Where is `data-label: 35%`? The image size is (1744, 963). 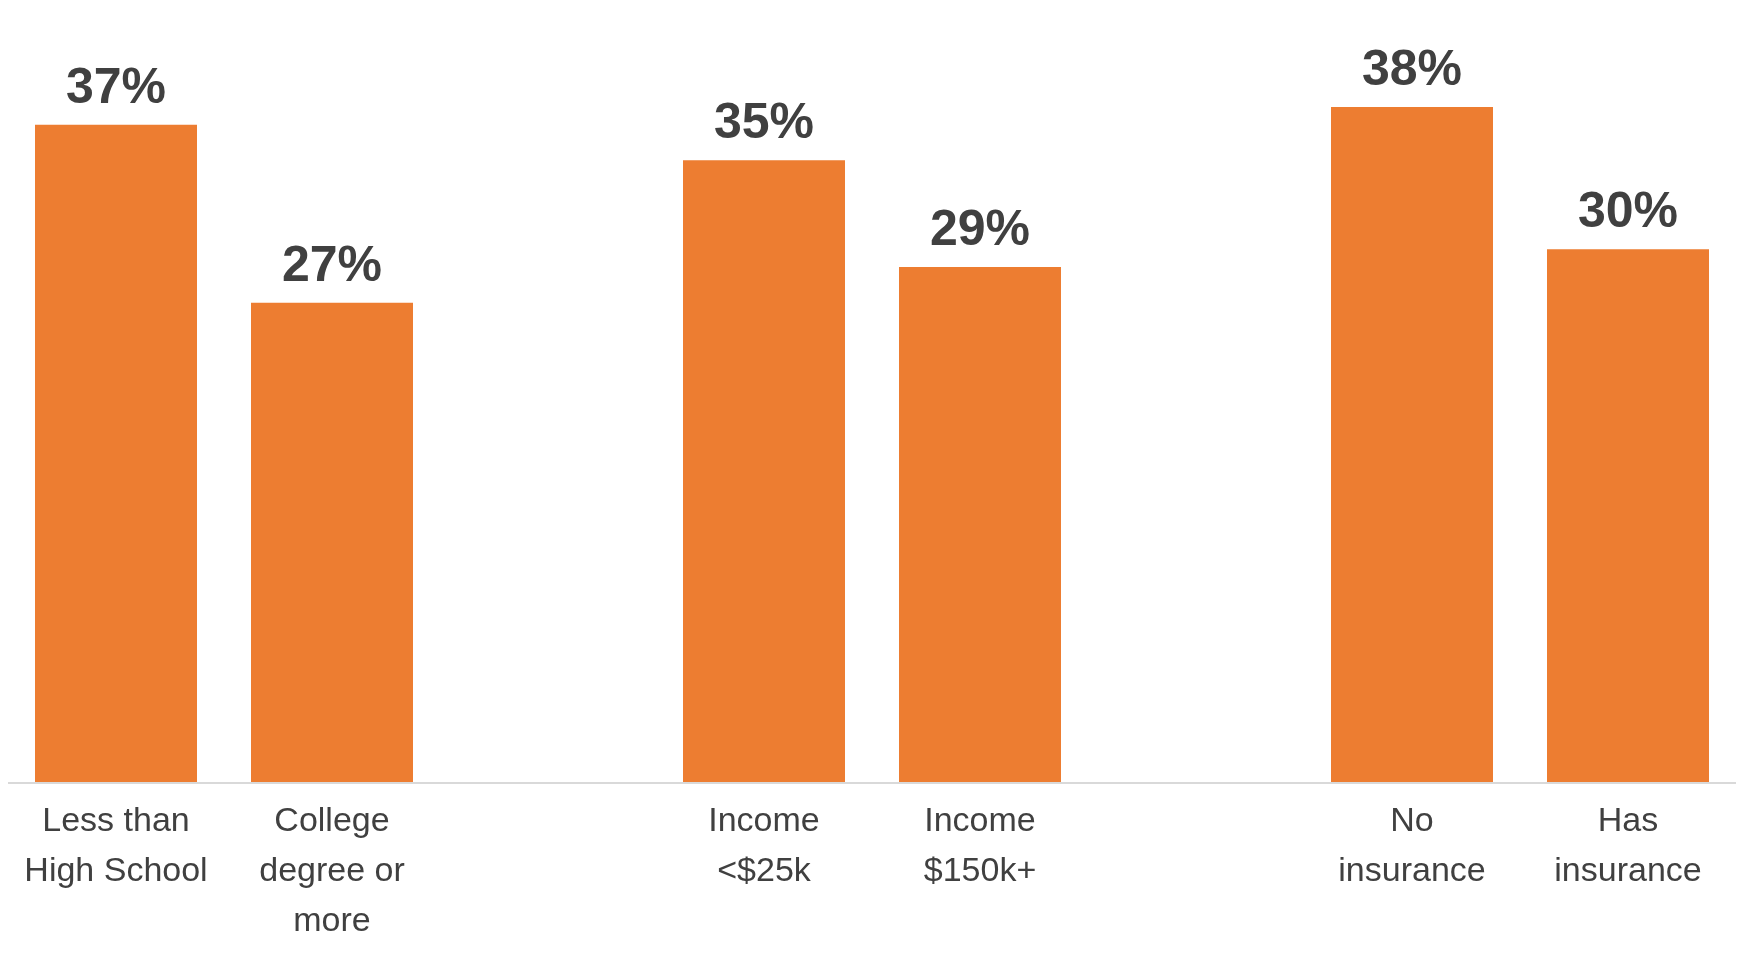
data-label: 35% is located at coordinates (764, 121).